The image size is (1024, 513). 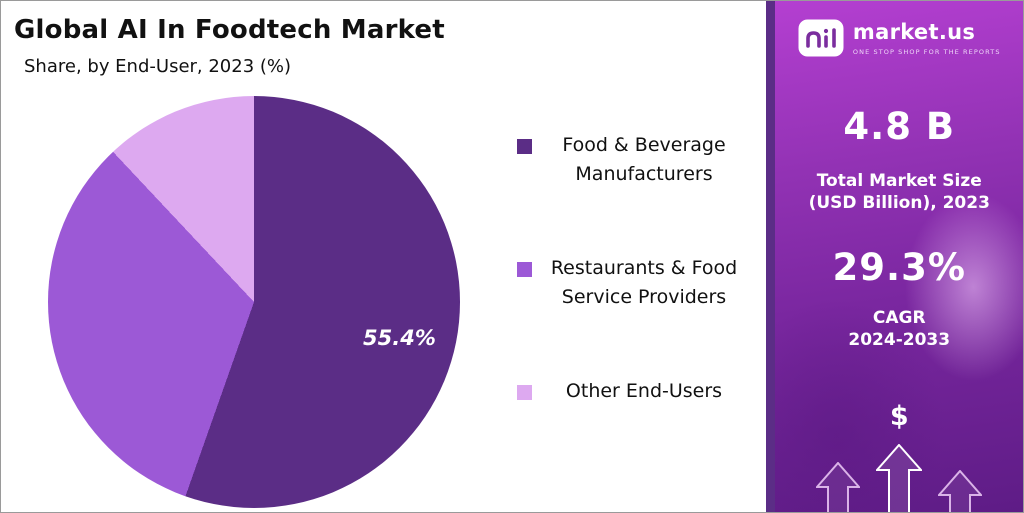 I want to click on brand: market.us ONE STOP SHOP FOR THE REPORTS, so click(x=899, y=29).